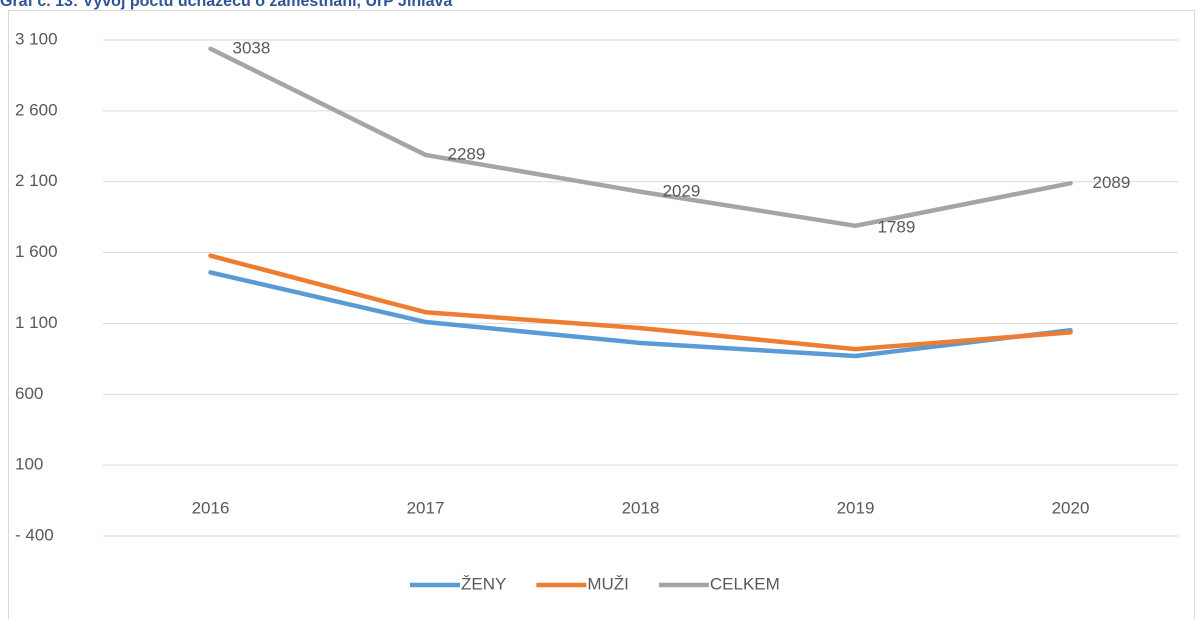 Image resolution: width=1196 pixels, height=619 pixels. What do you see at coordinates (36, 180) in the screenshot?
I see `y-tick-label: 2 100` at bounding box center [36, 180].